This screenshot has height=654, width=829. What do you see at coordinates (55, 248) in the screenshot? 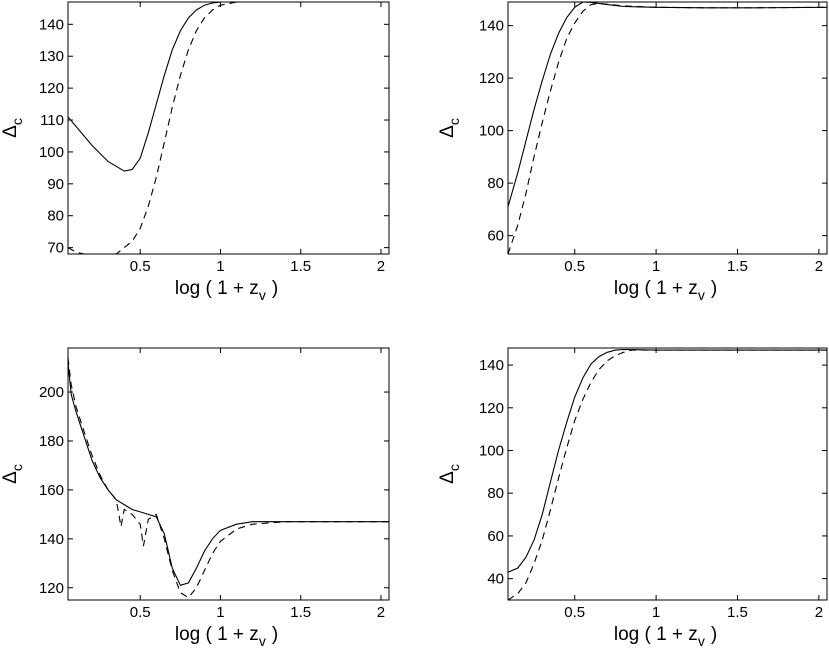
I see `y-tick-label: 70` at bounding box center [55, 248].